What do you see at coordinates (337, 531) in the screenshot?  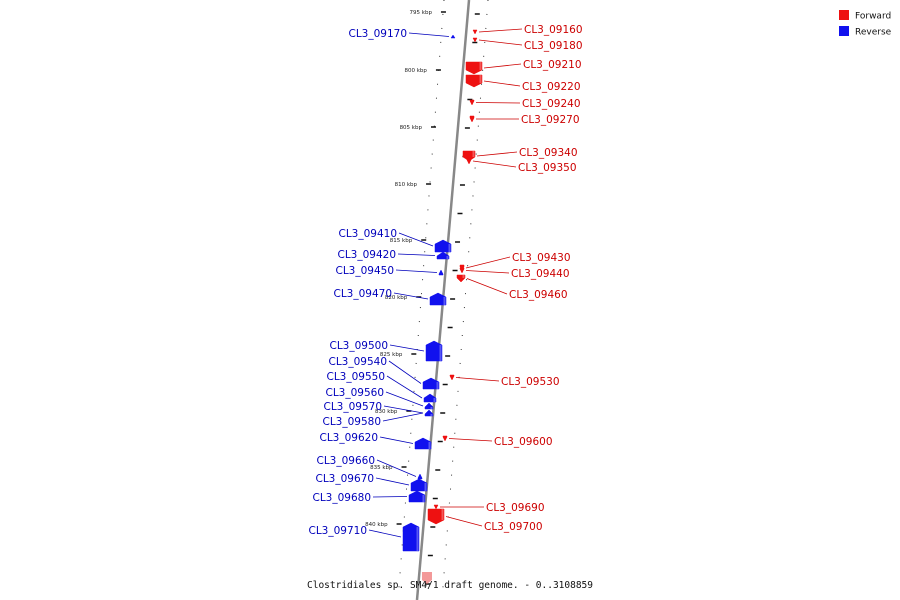 I see `reverse-gene-label: CL3_09710` at bounding box center [337, 531].